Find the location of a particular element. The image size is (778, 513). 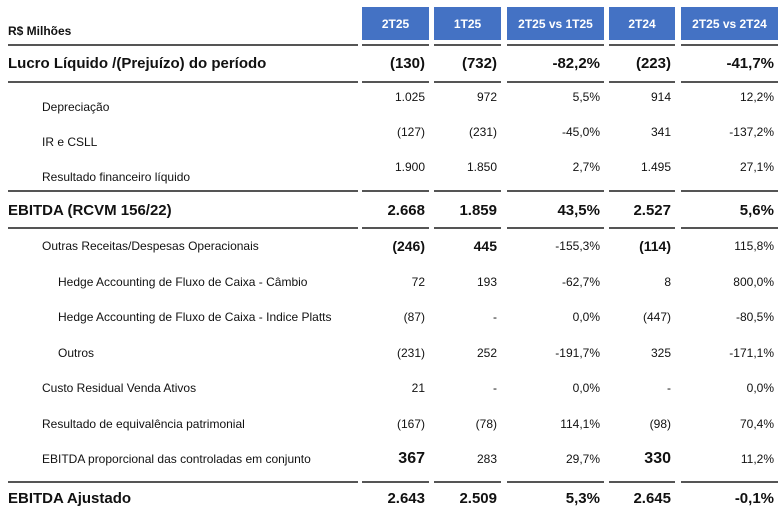

row-value: (78) is located at coordinates (486, 423).